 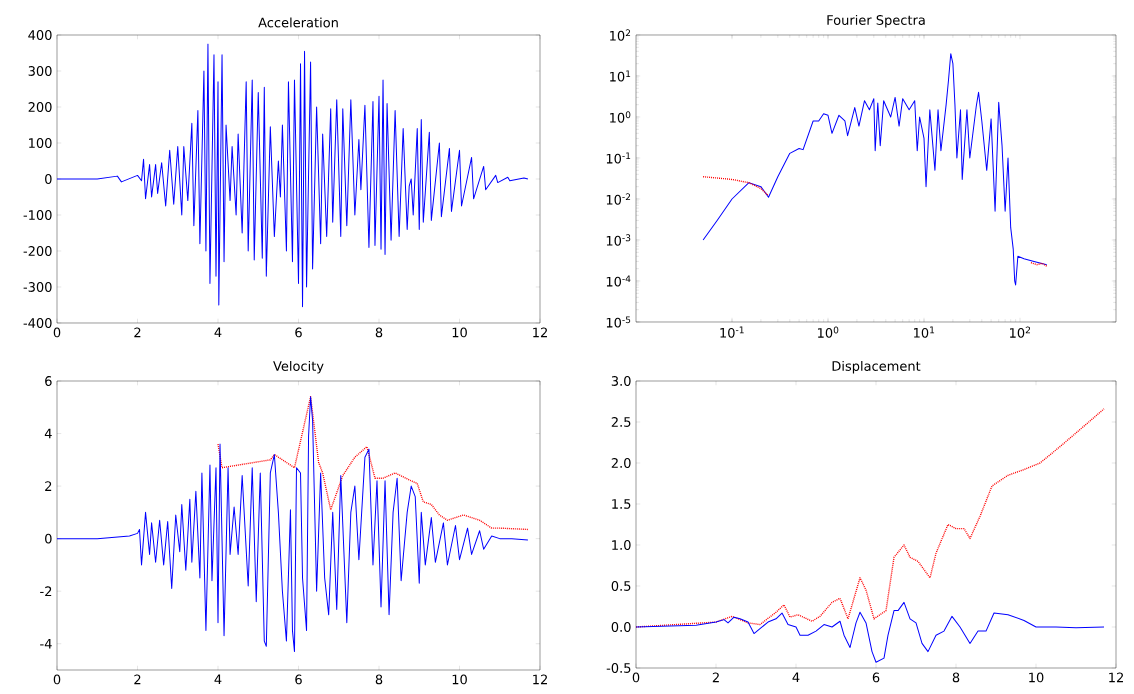 I want to click on y-tick-label: -200, so click(x=37, y=251).